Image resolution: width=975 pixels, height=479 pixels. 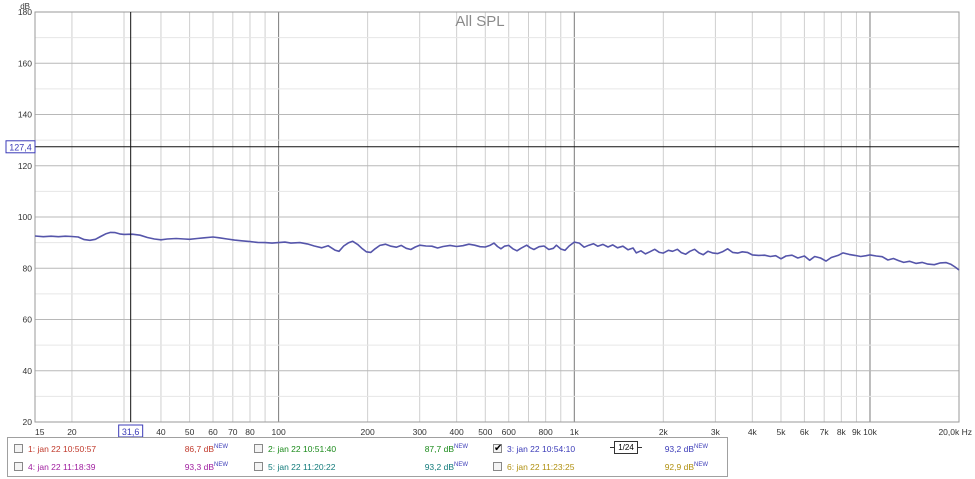 I want to click on y-tick-label: 180, so click(x=25, y=12).